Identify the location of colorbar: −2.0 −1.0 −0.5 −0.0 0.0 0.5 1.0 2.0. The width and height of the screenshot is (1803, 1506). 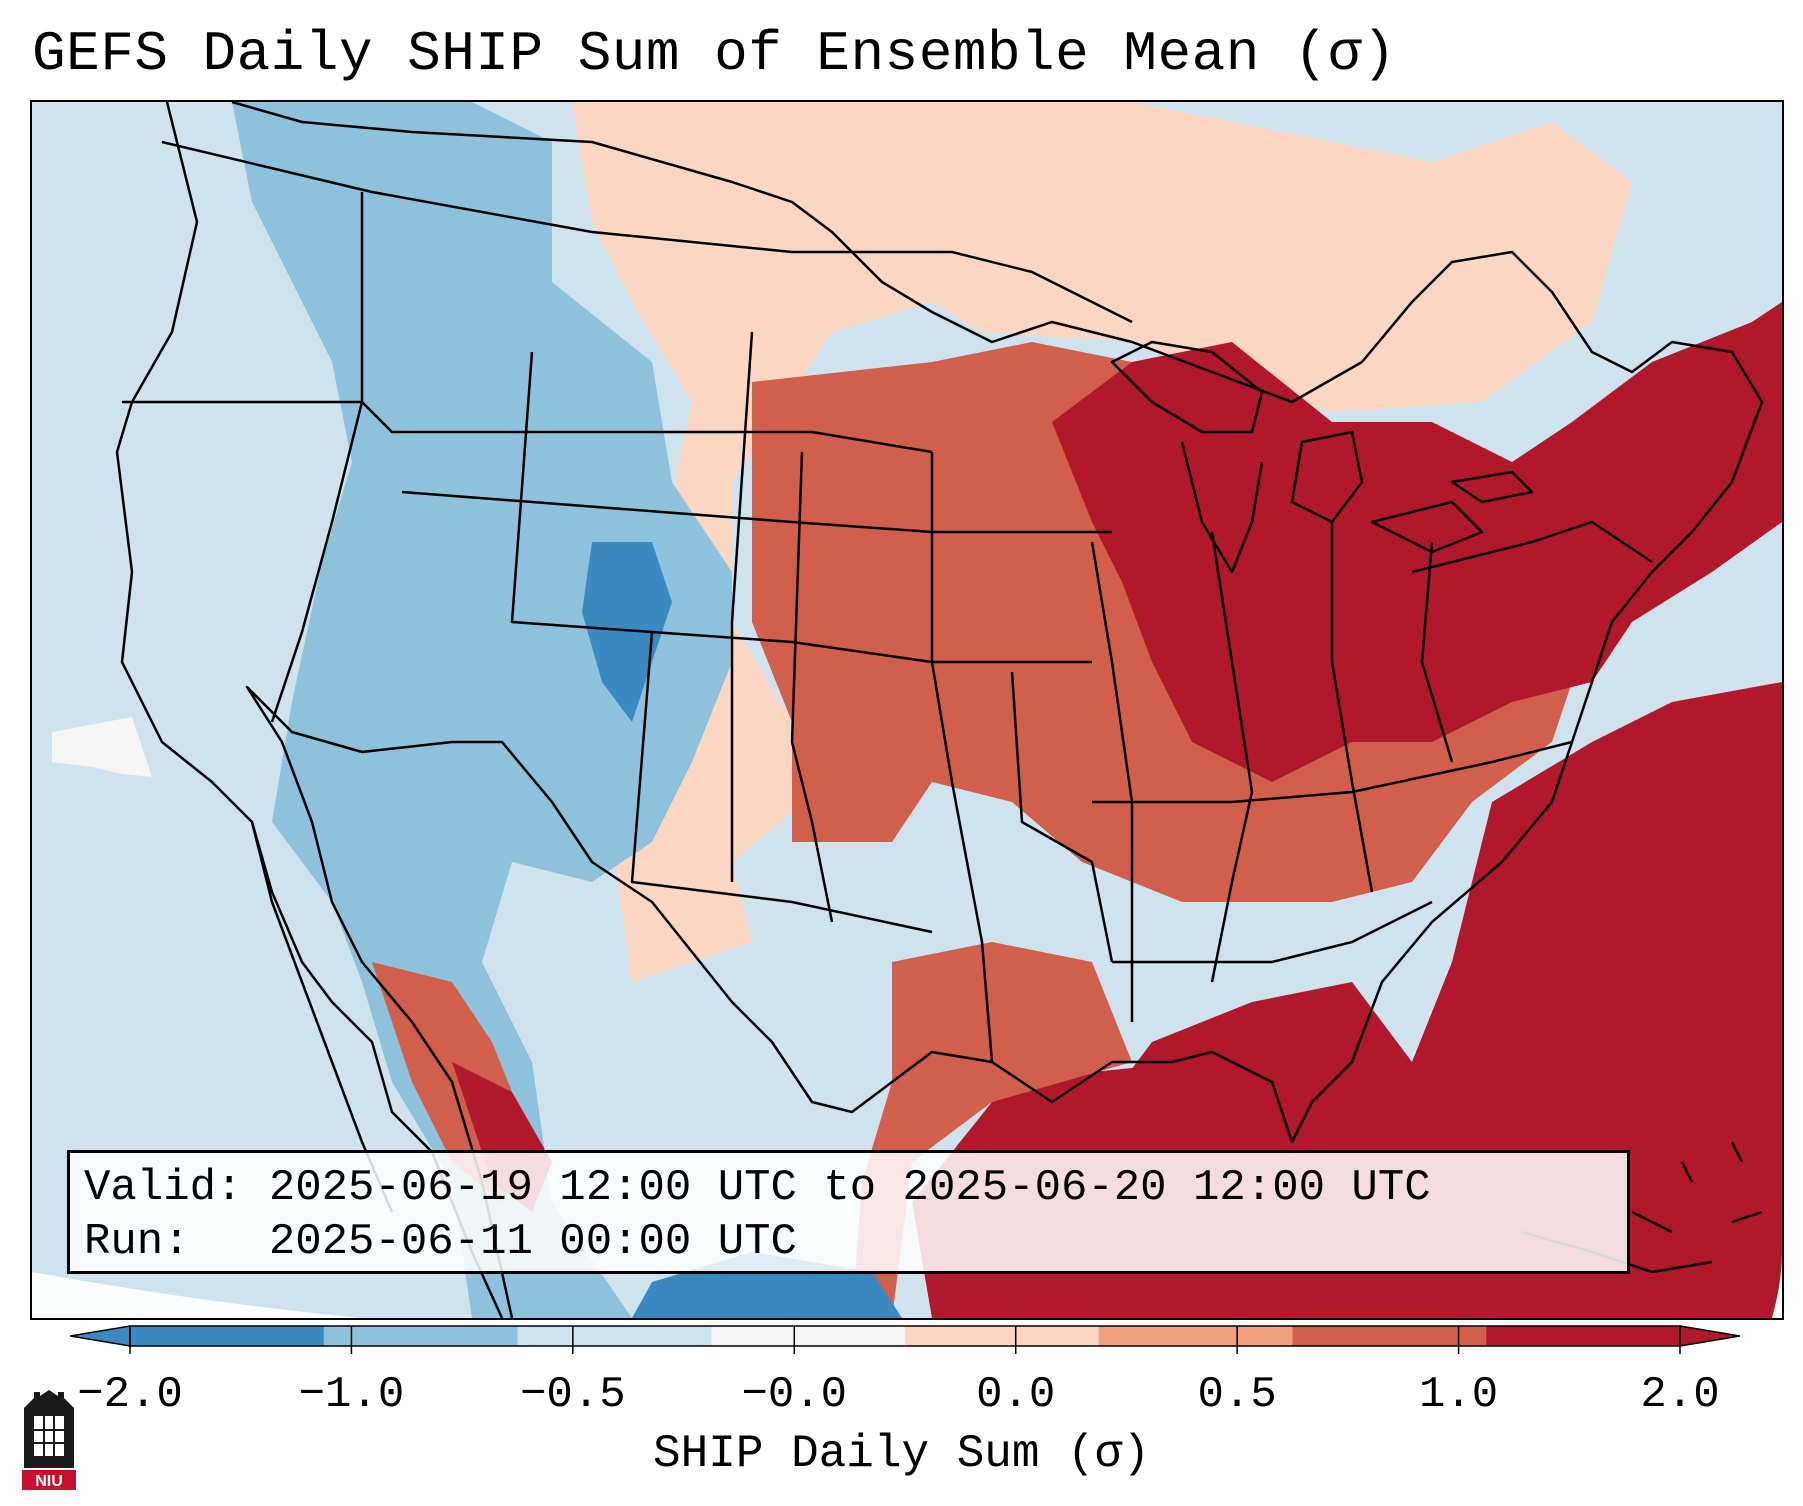
(905, 1372).